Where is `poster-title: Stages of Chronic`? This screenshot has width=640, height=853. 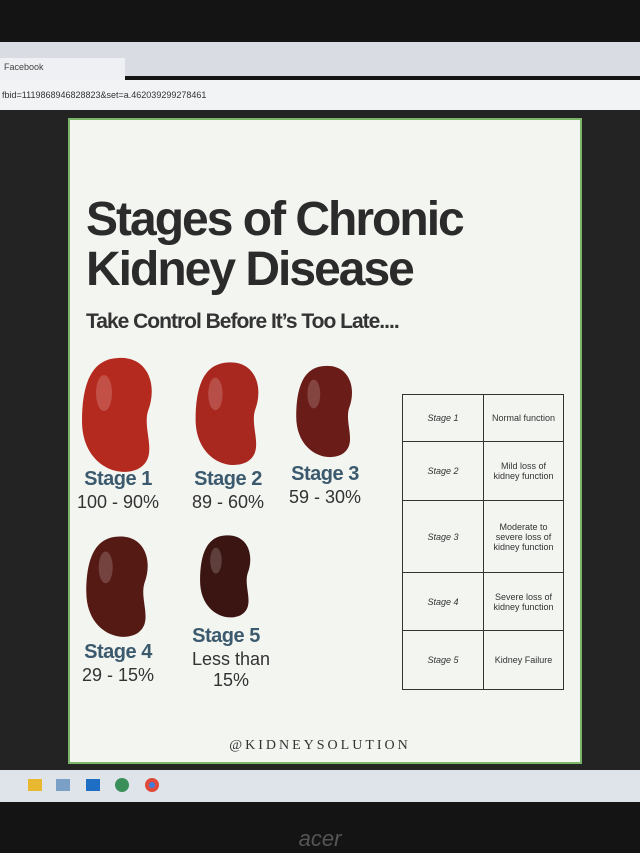
poster-title: Stages of Chronic is located at coordinates (275, 219).